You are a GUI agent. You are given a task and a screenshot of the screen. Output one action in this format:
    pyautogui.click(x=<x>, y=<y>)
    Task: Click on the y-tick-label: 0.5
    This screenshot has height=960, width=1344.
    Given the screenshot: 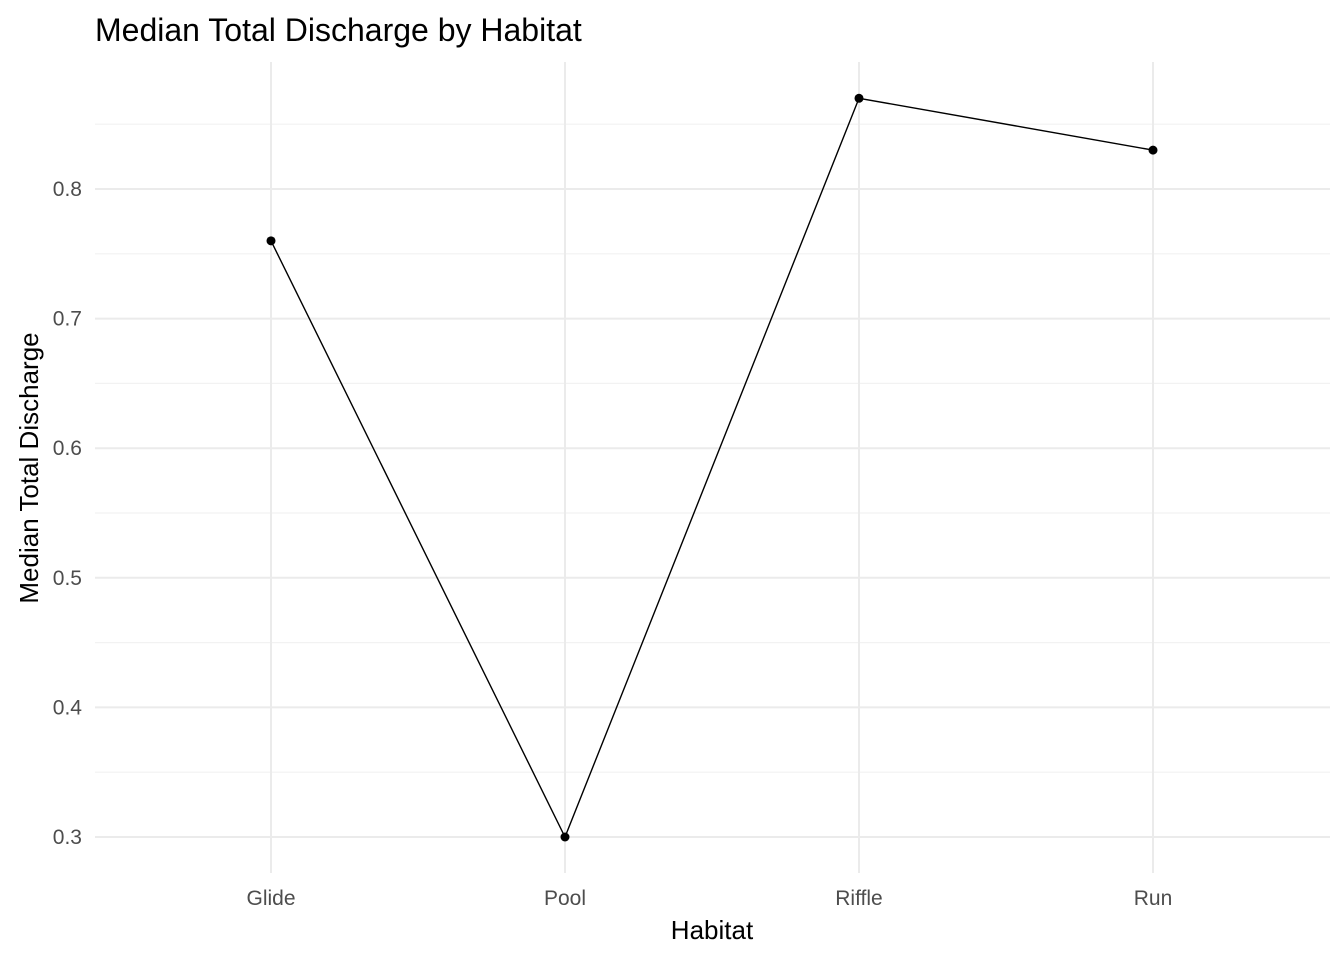 What is the action you would take?
    pyautogui.click(x=67, y=578)
    